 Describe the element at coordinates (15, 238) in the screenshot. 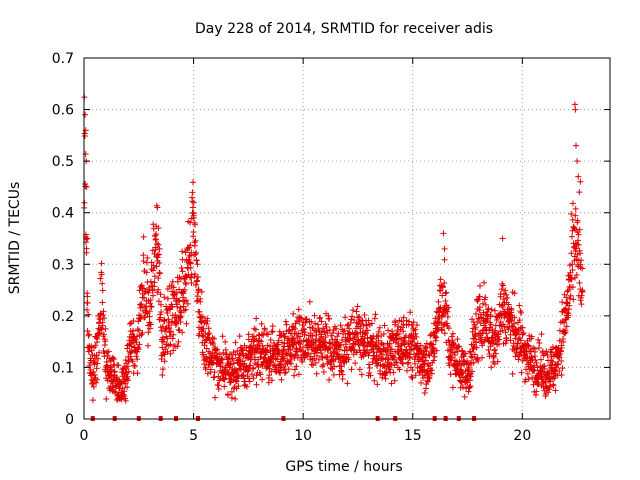

I see `y-axis-label: SRMTID / TECUs` at that location.